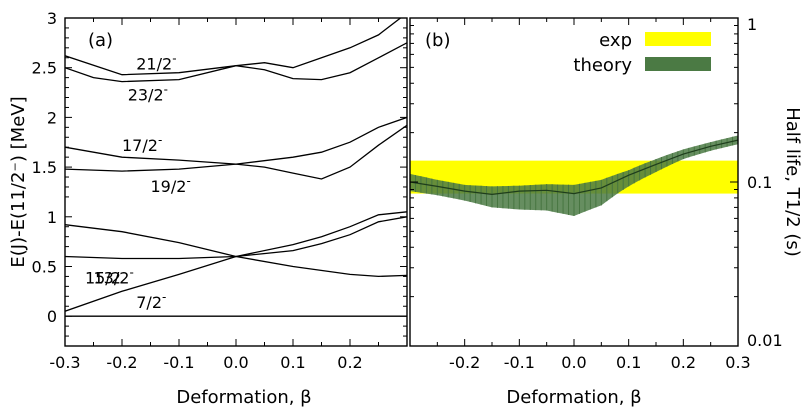 This screenshot has height=409, width=807. What do you see at coordinates (519, 362) in the screenshot?
I see `x-tick-label-b: -0.1` at bounding box center [519, 362].